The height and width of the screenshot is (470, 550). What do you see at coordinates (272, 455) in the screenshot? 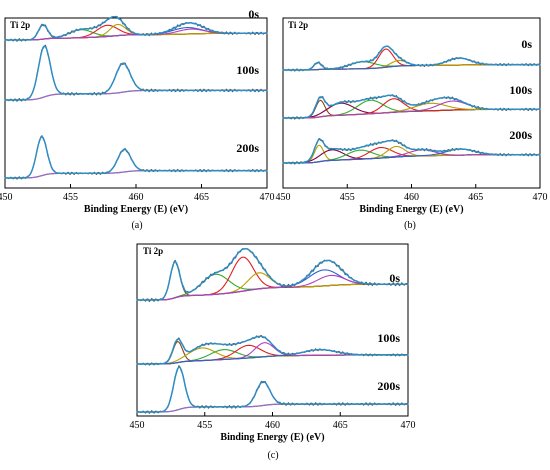
I see `panel-caption: (c)` at bounding box center [272, 455].